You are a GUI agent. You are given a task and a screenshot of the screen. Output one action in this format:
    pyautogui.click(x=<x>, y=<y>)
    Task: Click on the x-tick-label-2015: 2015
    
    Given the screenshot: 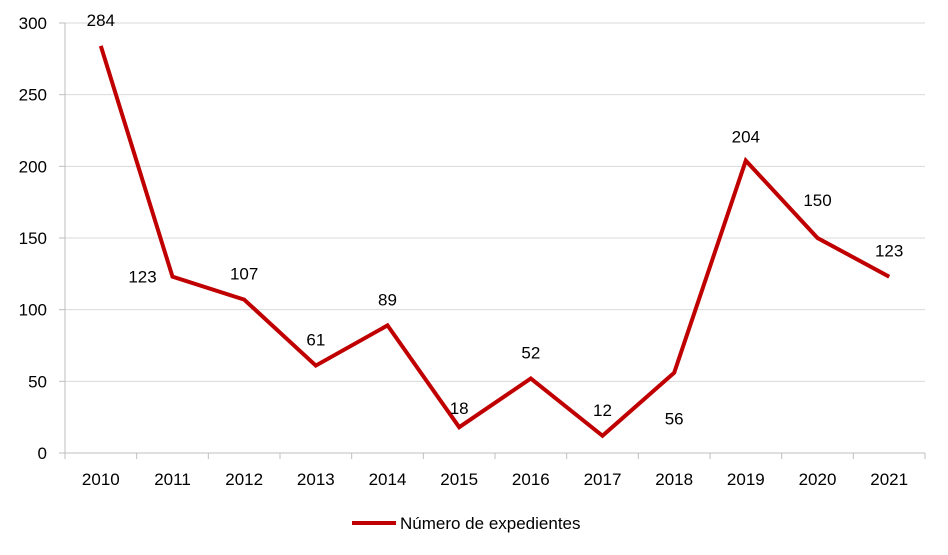 What is the action you would take?
    pyautogui.click(x=459, y=479)
    